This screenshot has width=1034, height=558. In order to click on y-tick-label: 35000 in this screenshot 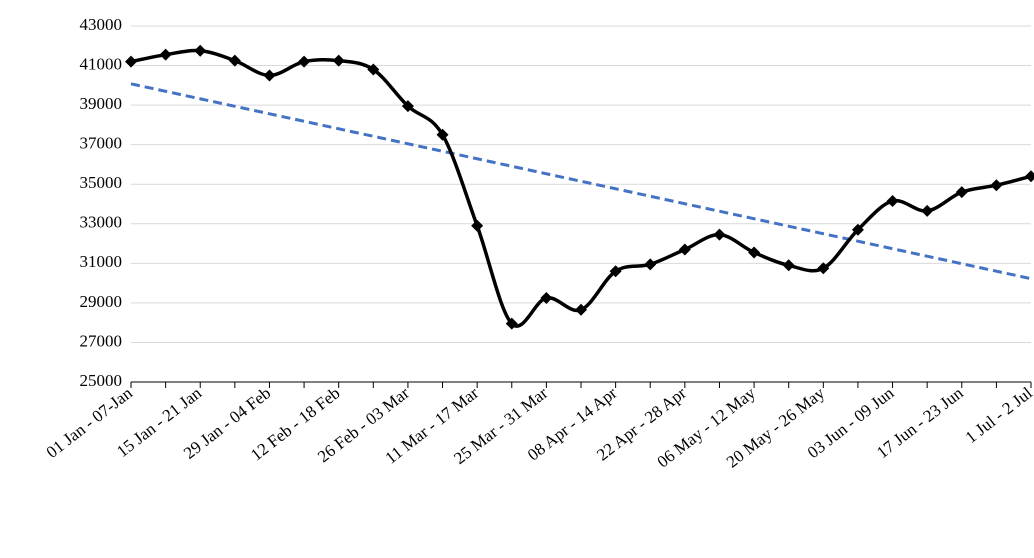, I will do `click(101, 182)`.